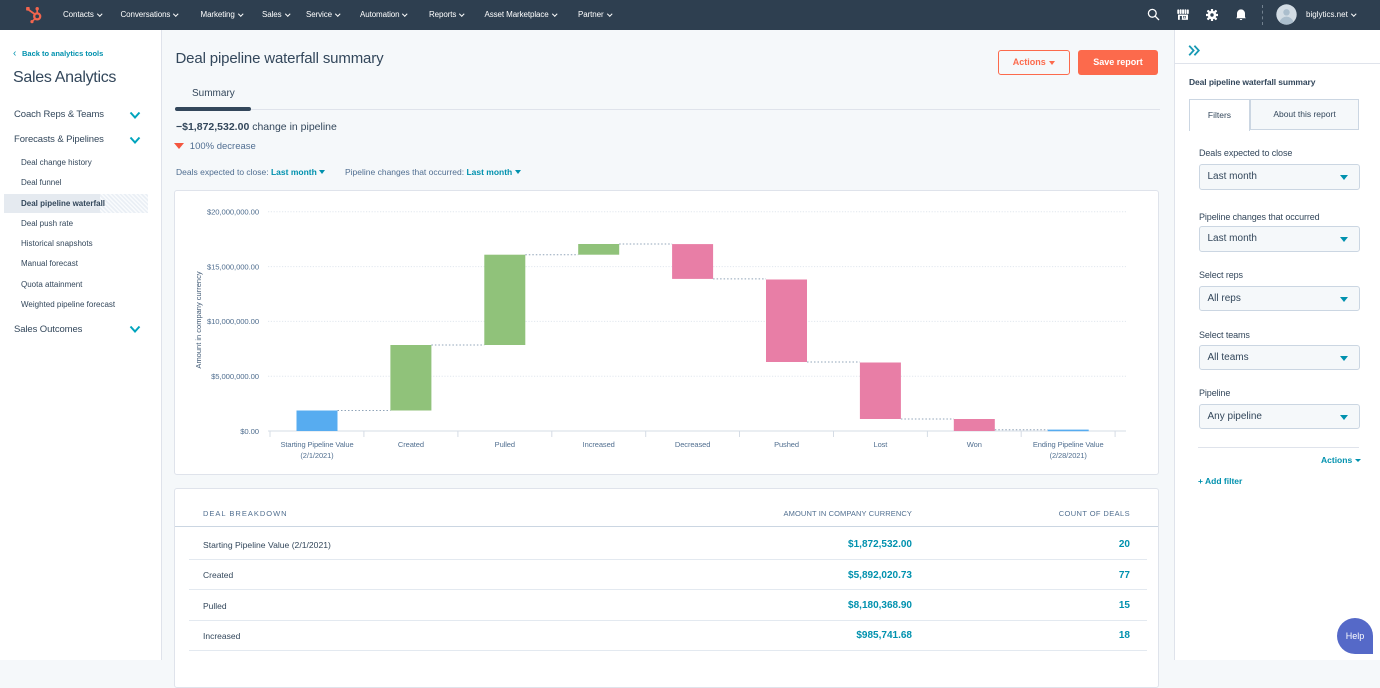 The width and height of the screenshot is (1380, 688). I want to click on svg-text: Amount in company currency, so click(198, 319).